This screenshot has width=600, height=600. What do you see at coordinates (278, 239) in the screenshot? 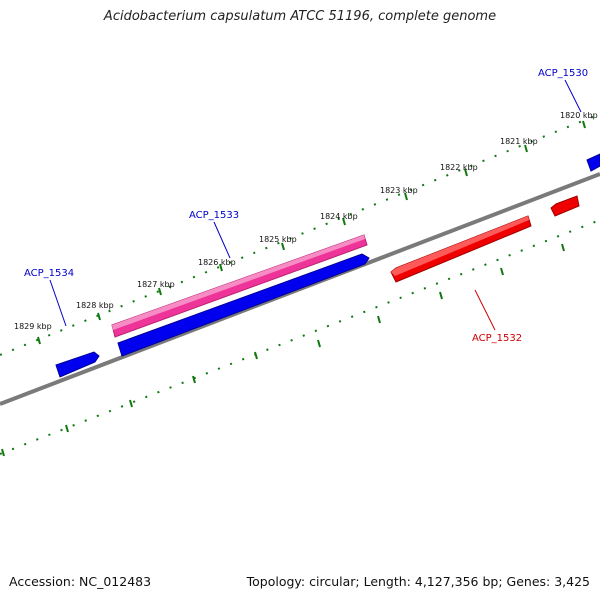
I see `tick-label: 1825 kbp` at bounding box center [278, 239].